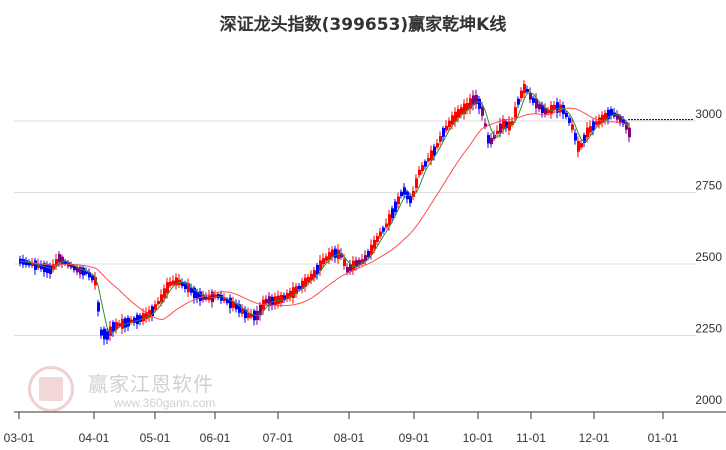 Image resolution: width=726 pixels, height=450 pixels. What do you see at coordinates (531, 438) in the screenshot?
I see `x-tick-label: 11-01` at bounding box center [531, 438].